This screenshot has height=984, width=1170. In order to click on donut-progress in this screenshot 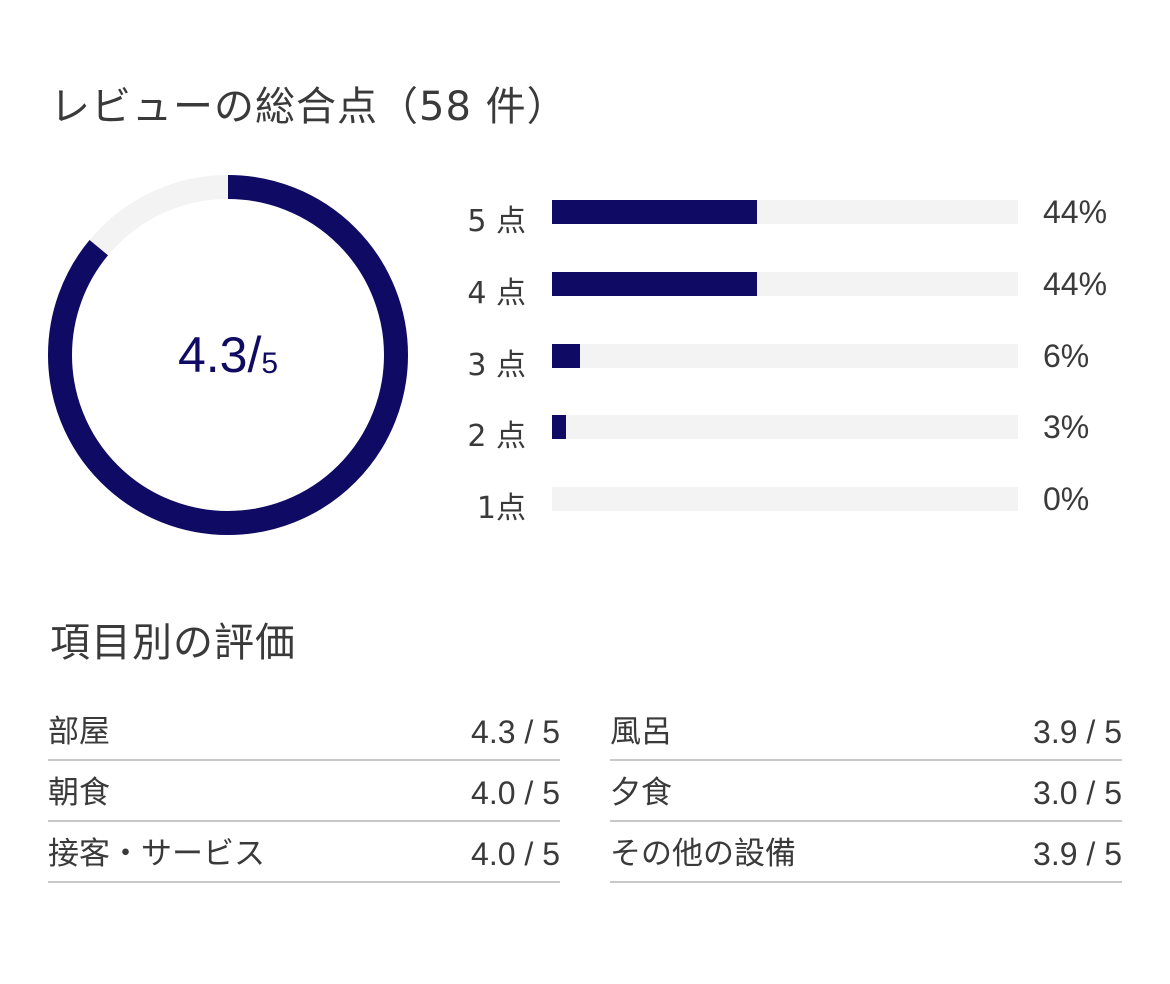, I will do `click(228, 355)`.